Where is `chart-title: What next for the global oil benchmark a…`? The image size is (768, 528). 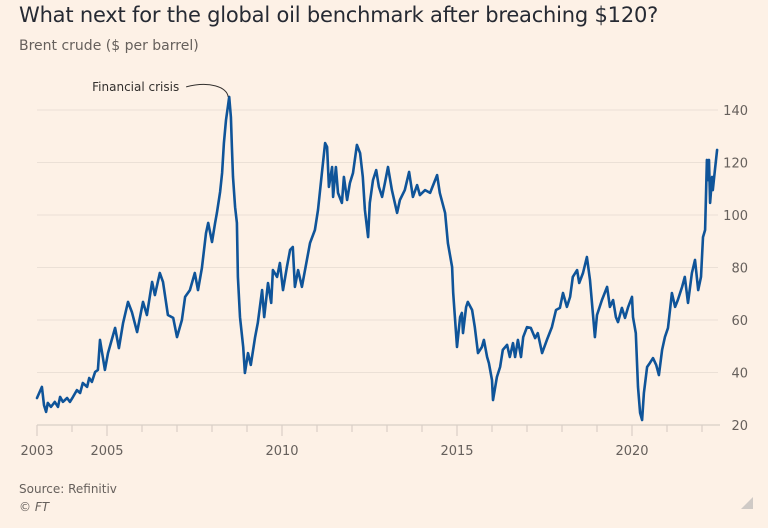
chart-title: What next for the global oil benchmark a… is located at coordinates (339, 15).